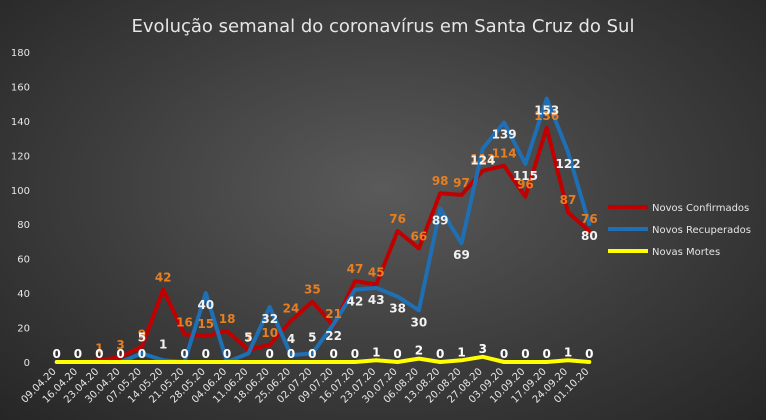 This screenshot has width=766, height=420. I want to click on data-label: 18, so click(227, 319).